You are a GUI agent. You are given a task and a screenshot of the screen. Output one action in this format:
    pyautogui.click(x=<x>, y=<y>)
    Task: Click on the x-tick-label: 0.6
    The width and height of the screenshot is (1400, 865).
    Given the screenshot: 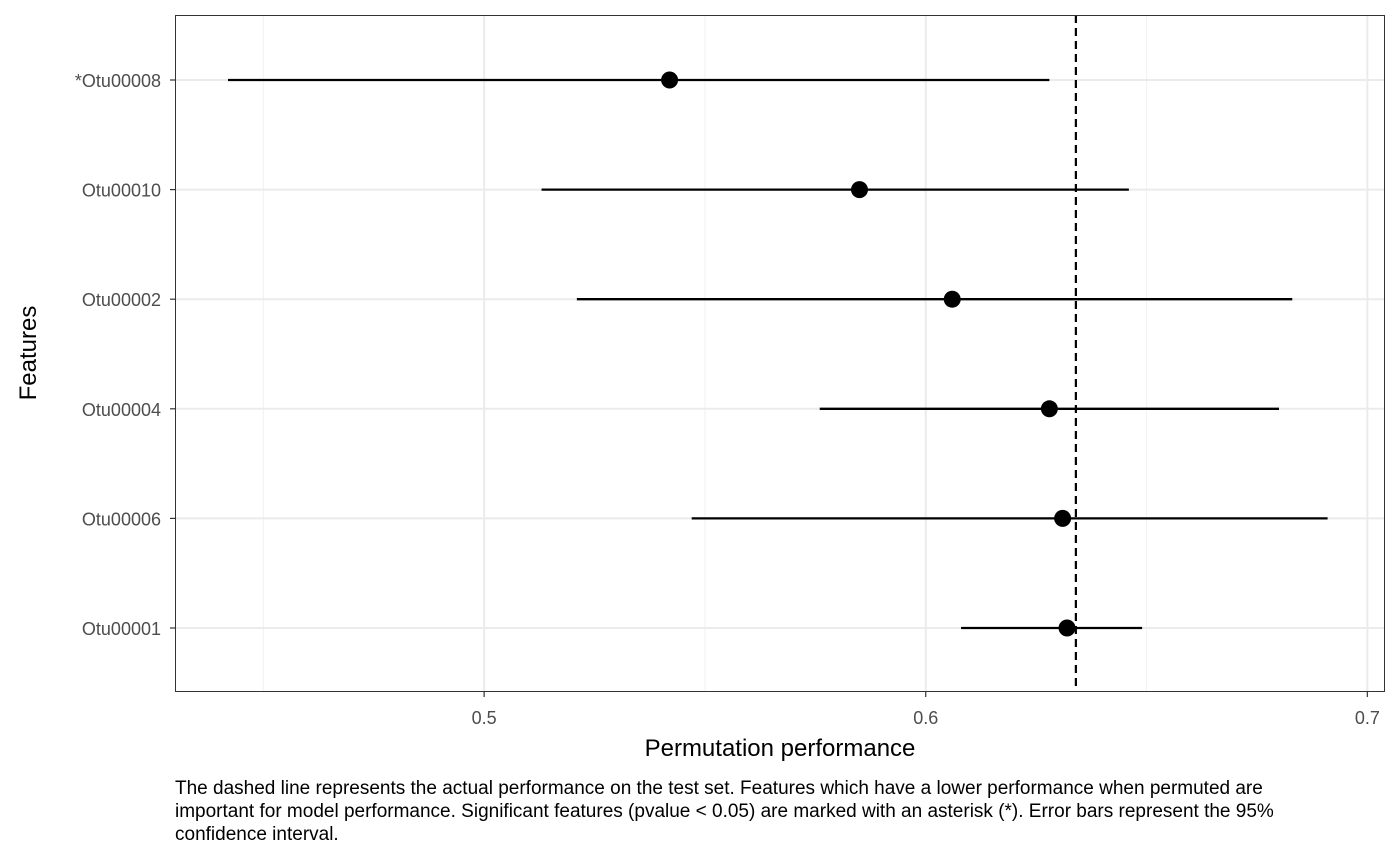 What is the action you would take?
    pyautogui.click(x=925, y=718)
    